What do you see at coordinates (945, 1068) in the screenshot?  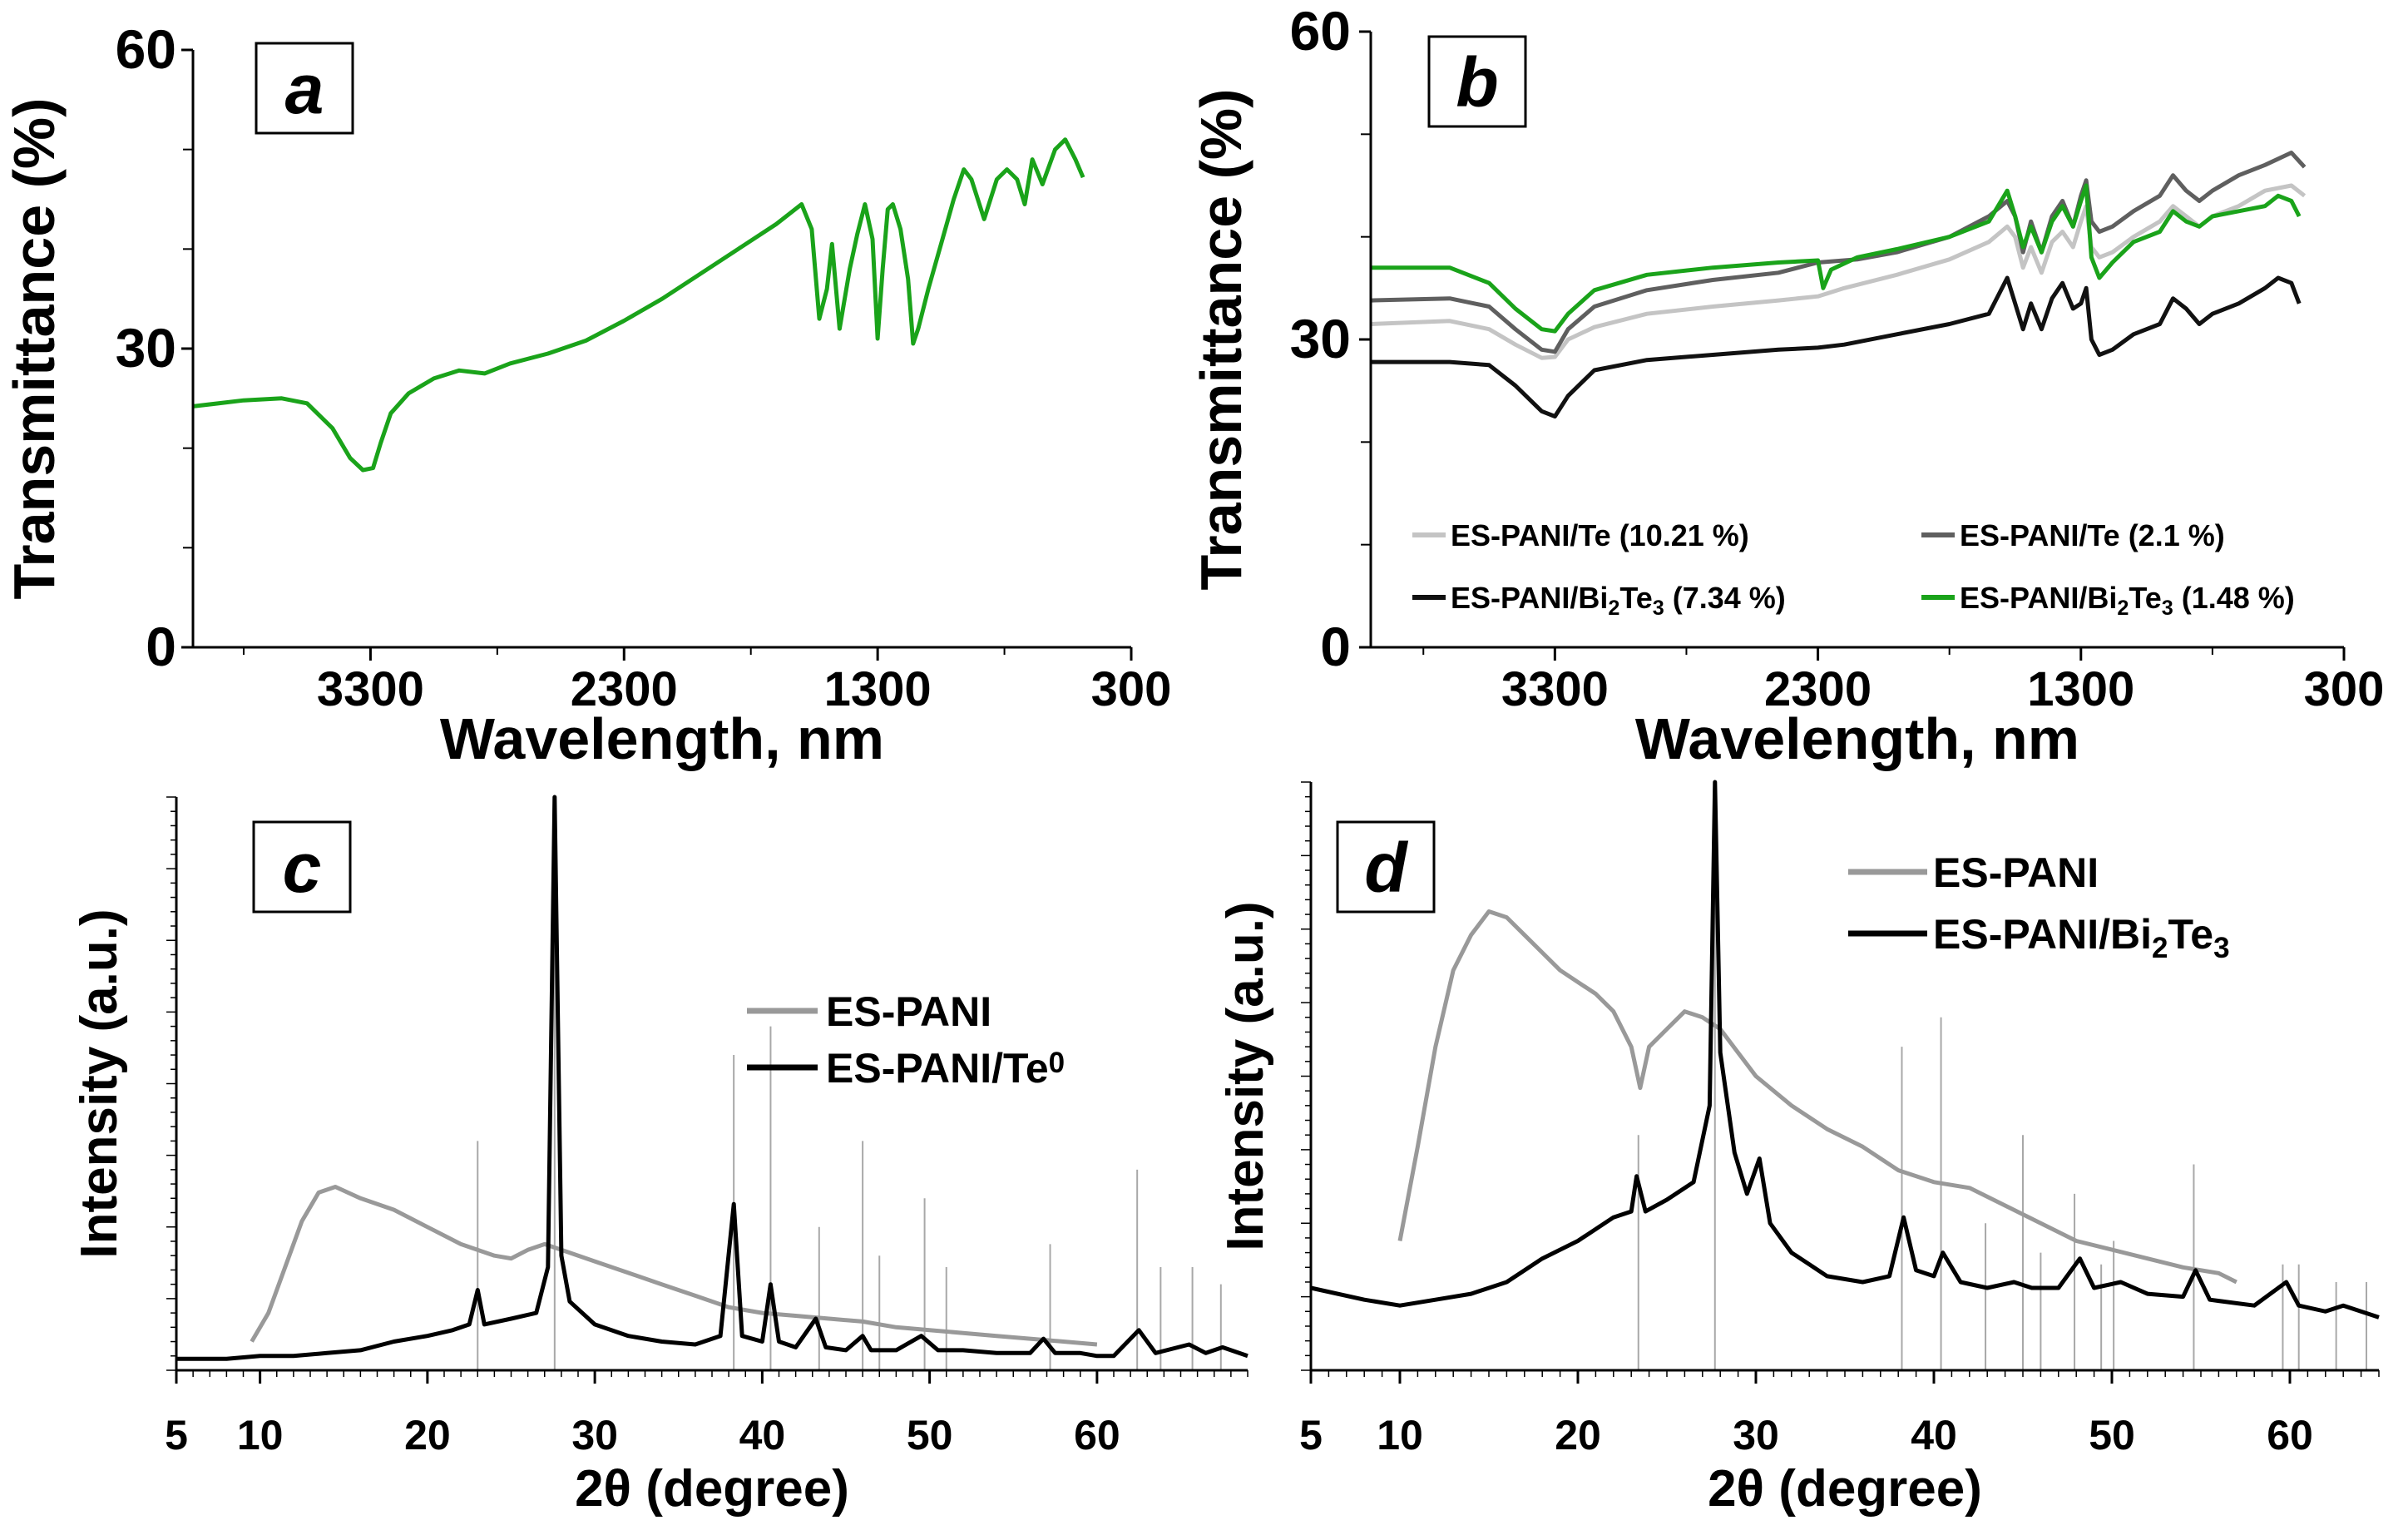 I see `legend-label: ES-PANI/Te0` at bounding box center [945, 1068].